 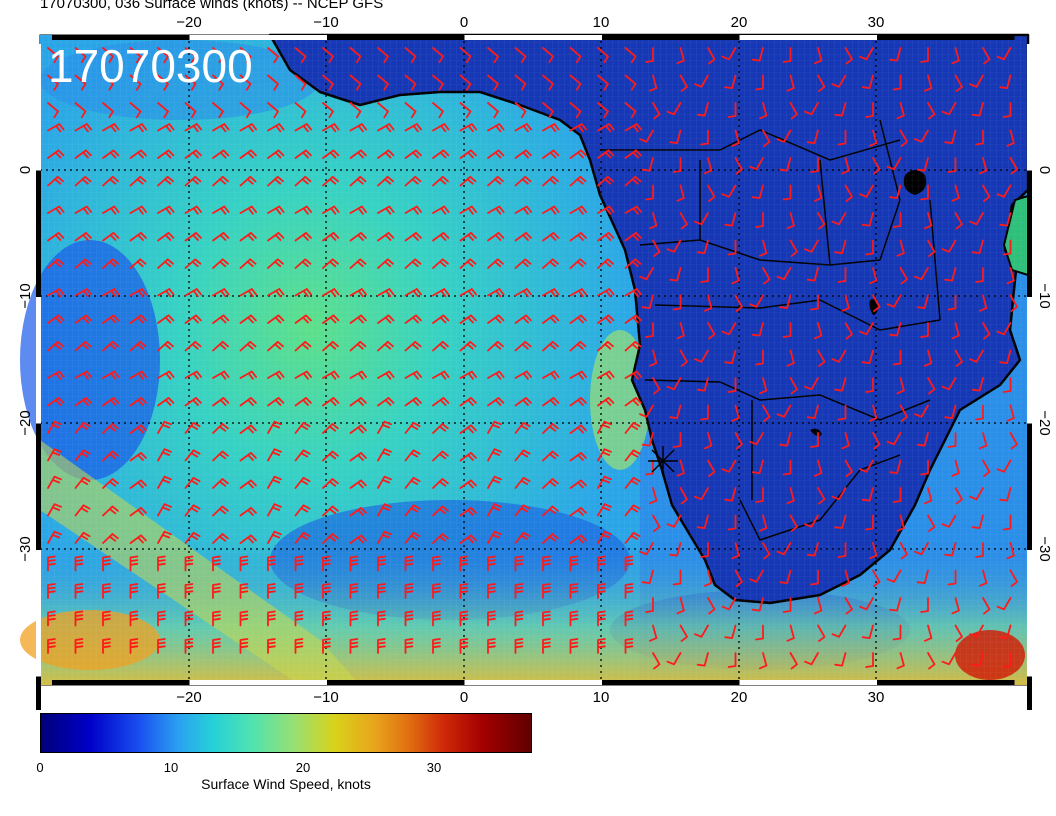 I want to click on lat-ticks-right: 0 −10 −20 −30, so click(x=1044, y=364).